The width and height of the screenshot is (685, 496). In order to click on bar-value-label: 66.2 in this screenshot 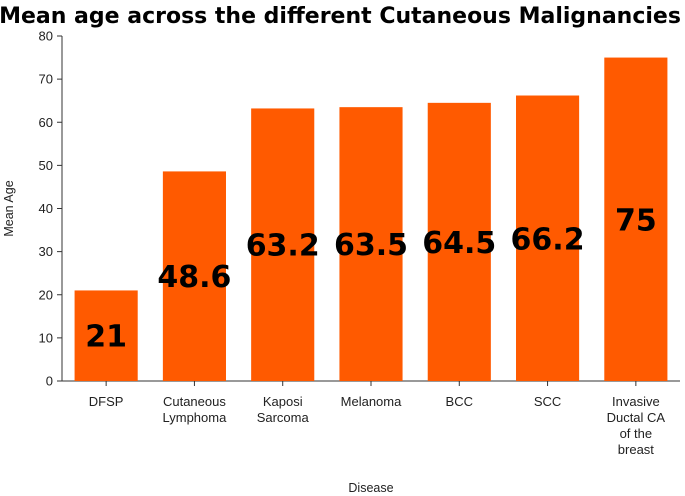, I will do `click(548, 239)`.